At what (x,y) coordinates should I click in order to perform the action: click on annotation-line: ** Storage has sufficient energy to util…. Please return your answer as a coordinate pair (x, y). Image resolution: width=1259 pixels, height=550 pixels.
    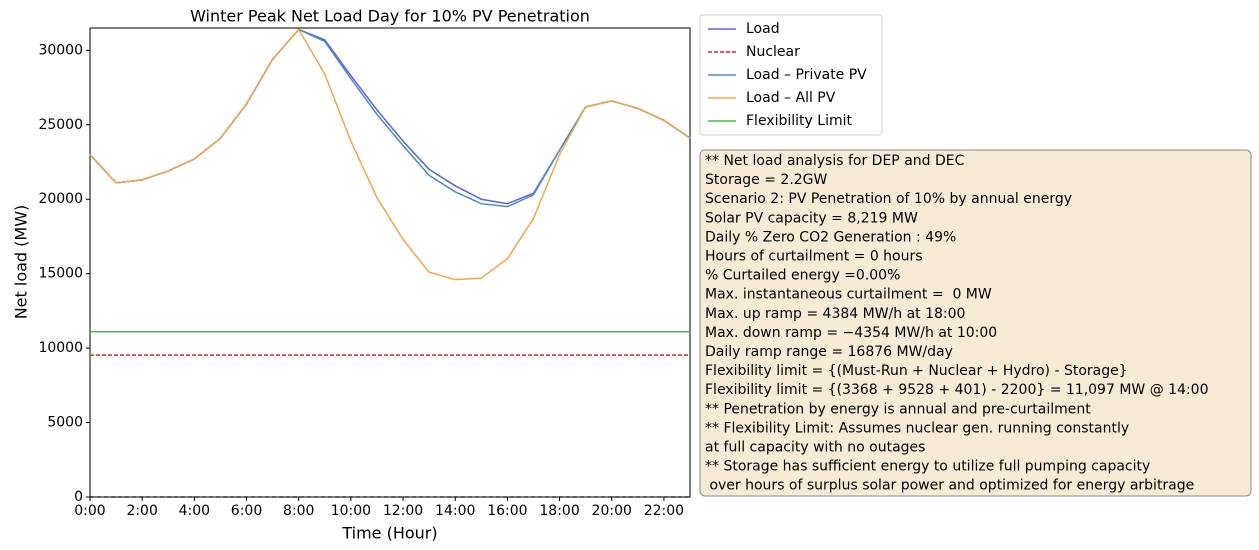
    Looking at the image, I should click on (927, 467).